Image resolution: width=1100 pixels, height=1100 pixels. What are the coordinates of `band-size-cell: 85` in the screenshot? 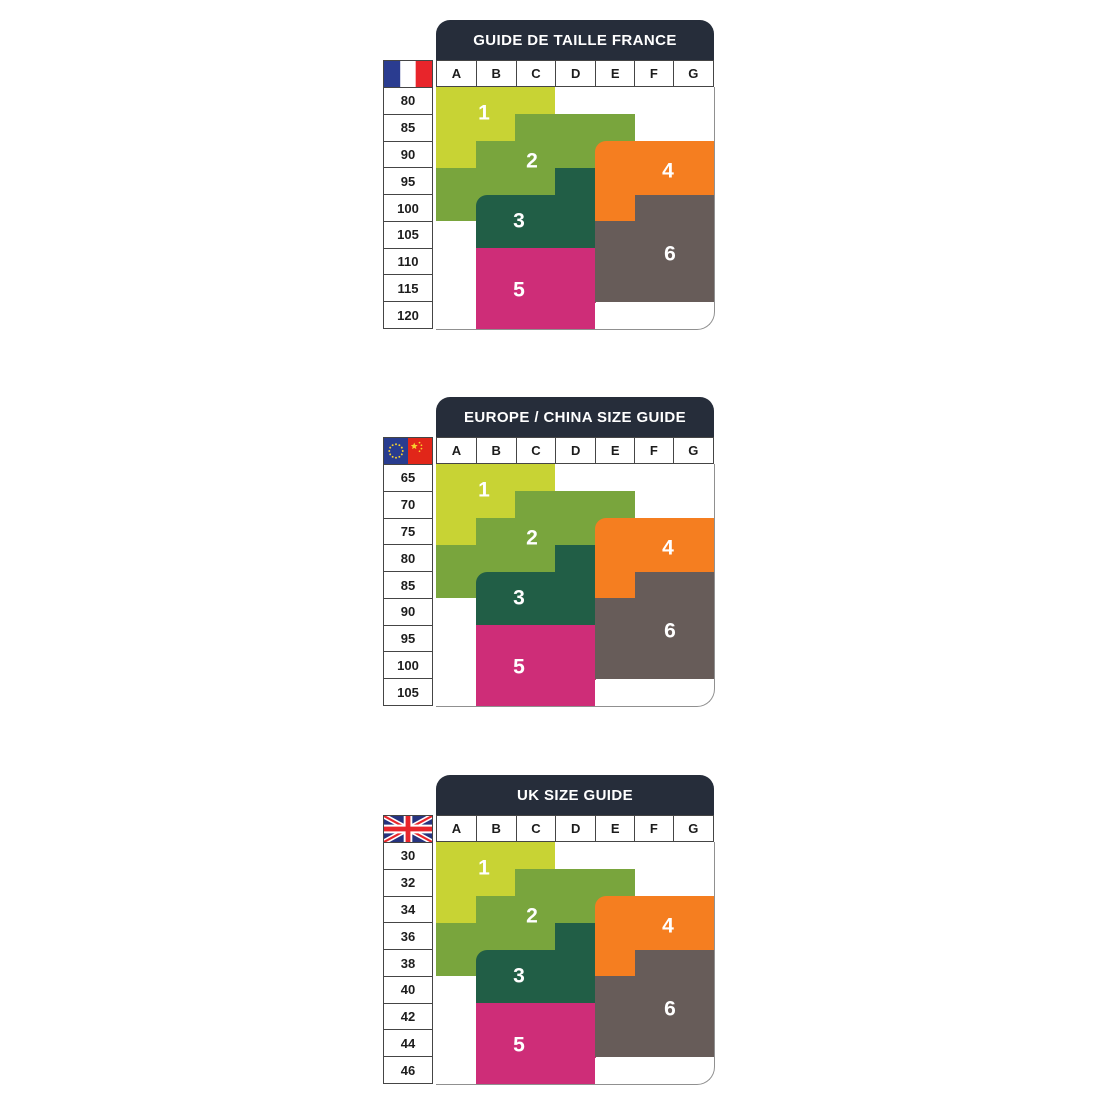 It's located at (408, 128).